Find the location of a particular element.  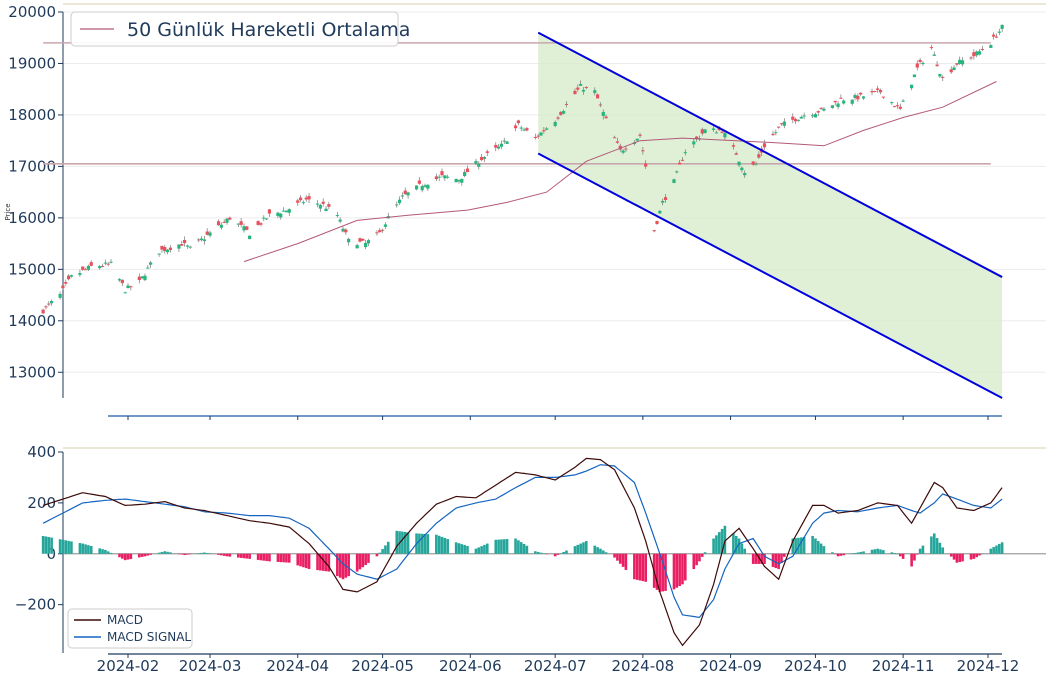

price-legend-label: 50 Günlük Hareketli Ortalama is located at coordinates (268, 30).